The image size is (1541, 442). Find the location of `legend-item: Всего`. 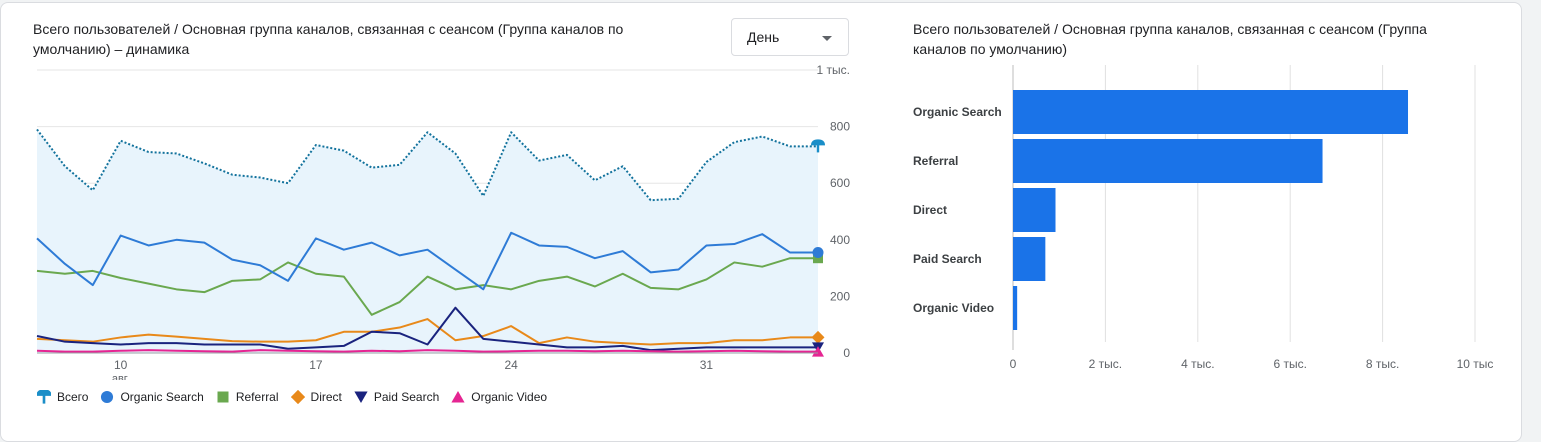

legend-item: Всего is located at coordinates (62, 397).